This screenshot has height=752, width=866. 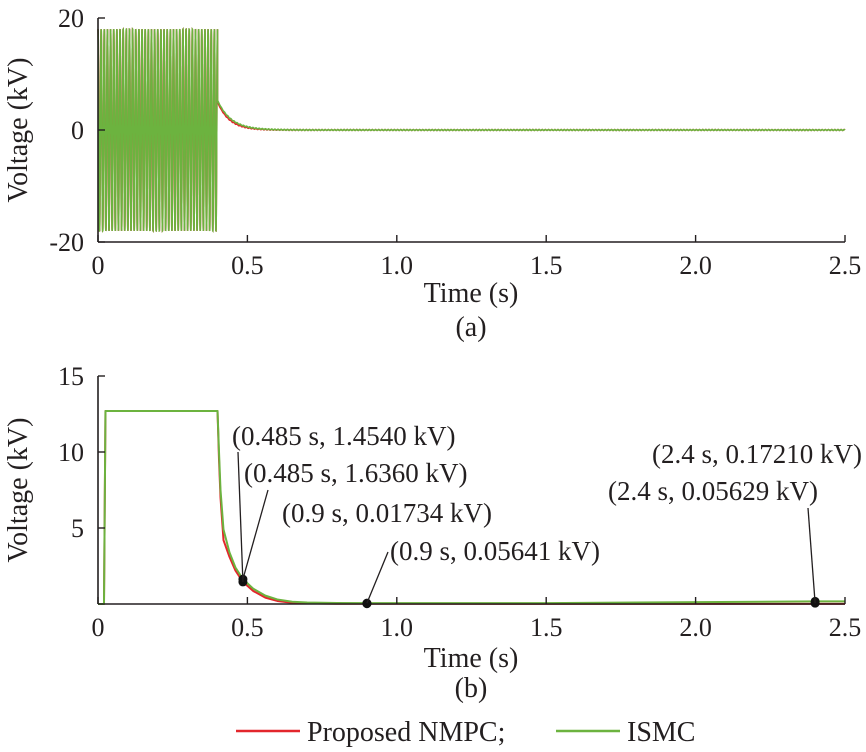 What do you see at coordinates (344, 436) in the screenshot?
I see `annotation-label: (0.485 s, 1.4540 kV)` at bounding box center [344, 436].